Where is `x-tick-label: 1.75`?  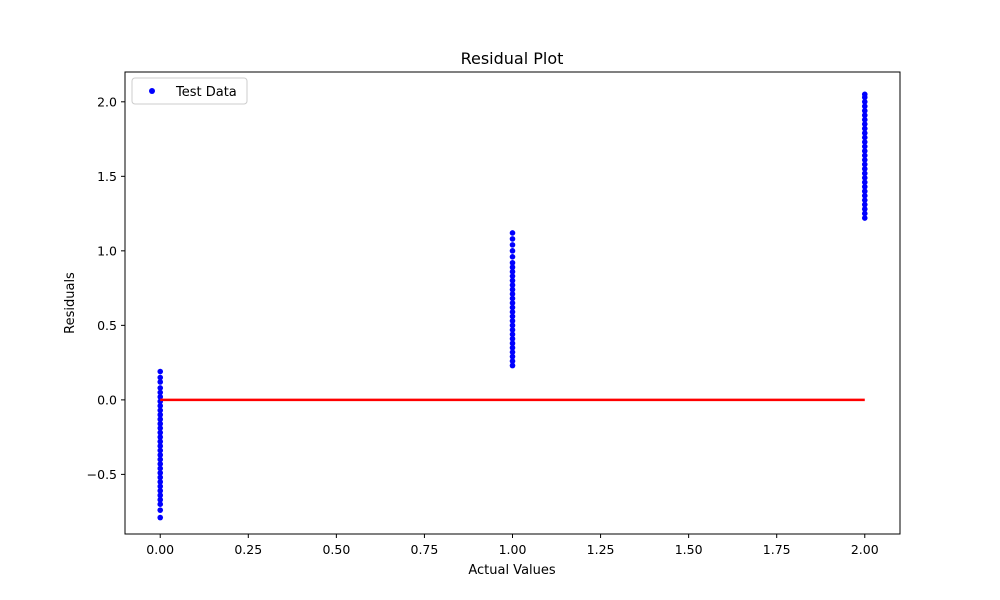
x-tick-label: 1.75 is located at coordinates (777, 549).